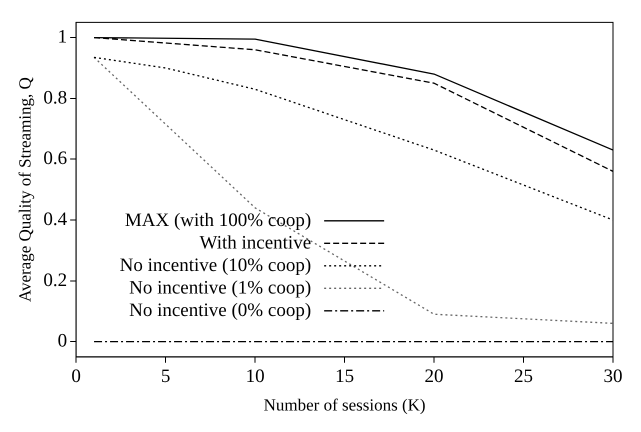  What do you see at coordinates (165, 377) in the screenshot?
I see `x-tick-label: 5` at bounding box center [165, 377].